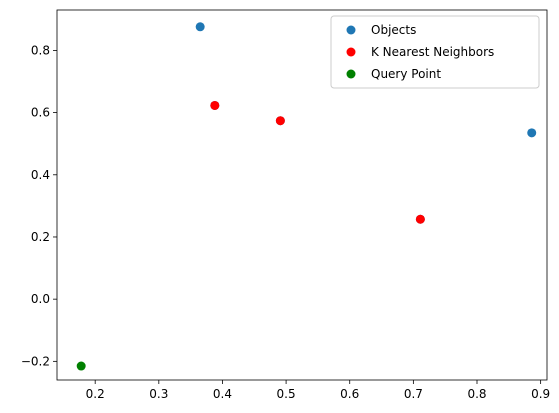 This screenshot has height=413, width=559. What do you see at coordinates (81, 366) in the screenshot?
I see `data-point-query-point` at bounding box center [81, 366].